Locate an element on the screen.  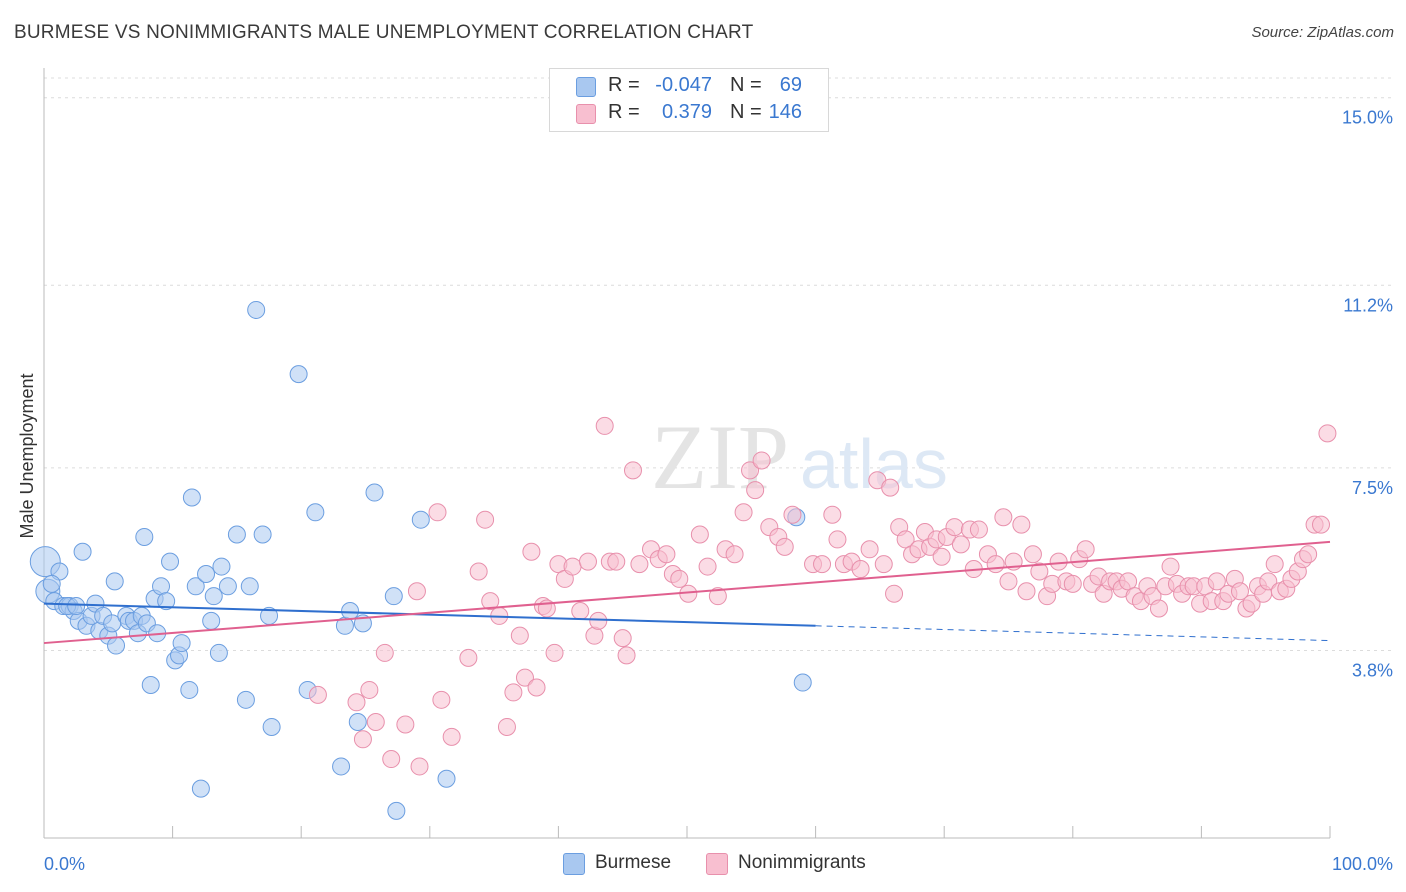
trend-line-extension is located at coordinates (1073, 633).